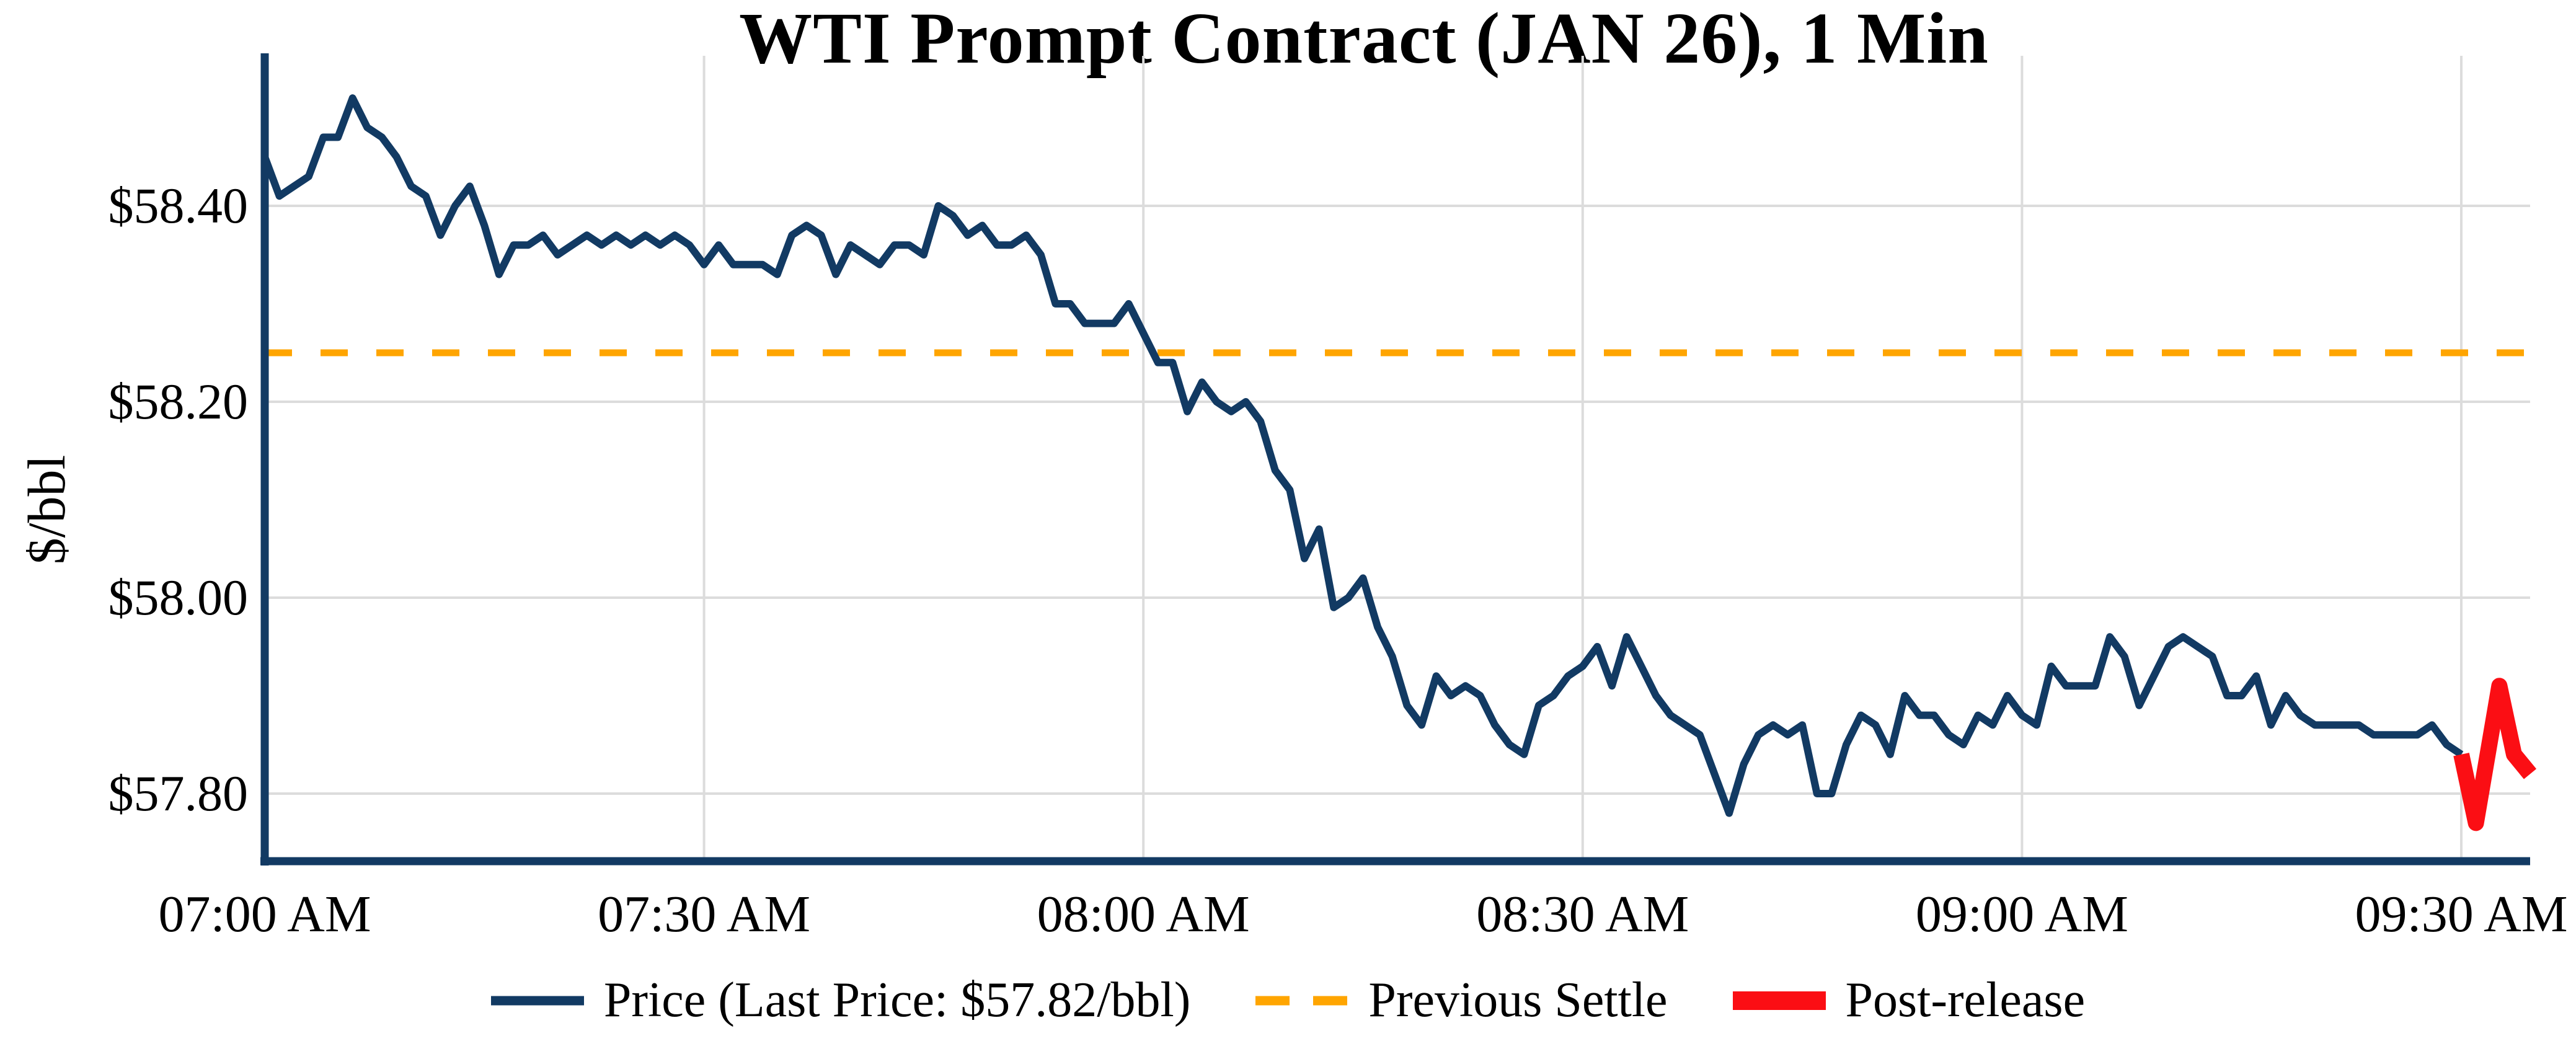 The width and height of the screenshot is (2576, 1054). Describe the element at coordinates (897, 1000) in the screenshot. I see `legend-price-label: Price (Last Price: $57.82/bbl)` at that location.